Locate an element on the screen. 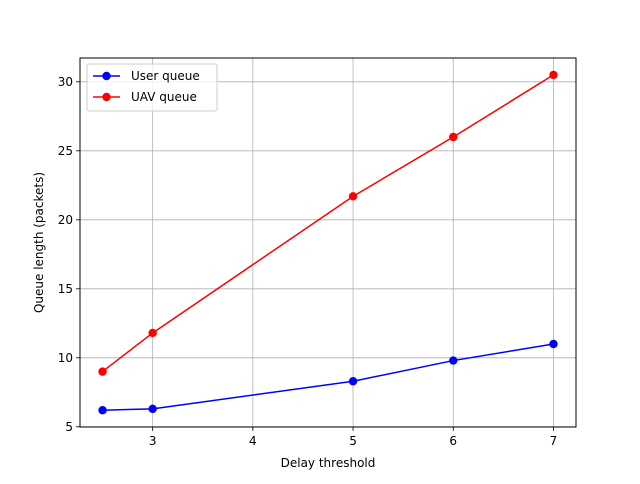  legend-item: User queue is located at coordinates (146, 76).